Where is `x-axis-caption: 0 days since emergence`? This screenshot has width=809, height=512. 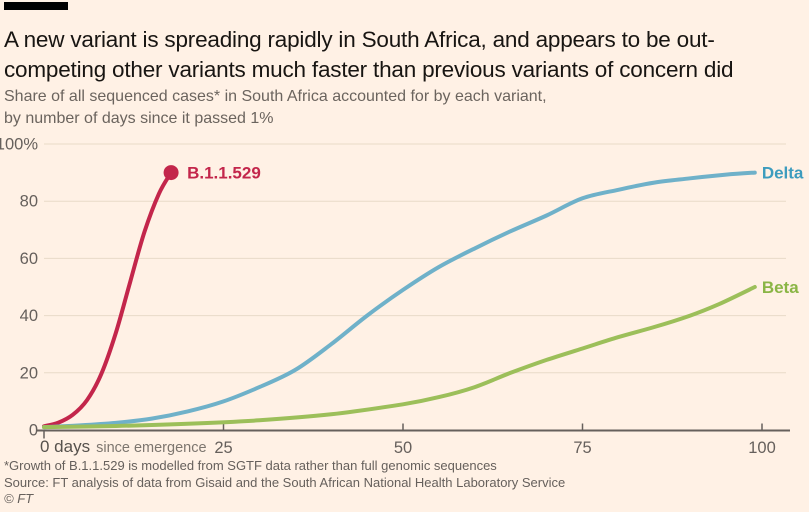
x-axis-caption: 0 days since emergence is located at coordinates (123, 447).